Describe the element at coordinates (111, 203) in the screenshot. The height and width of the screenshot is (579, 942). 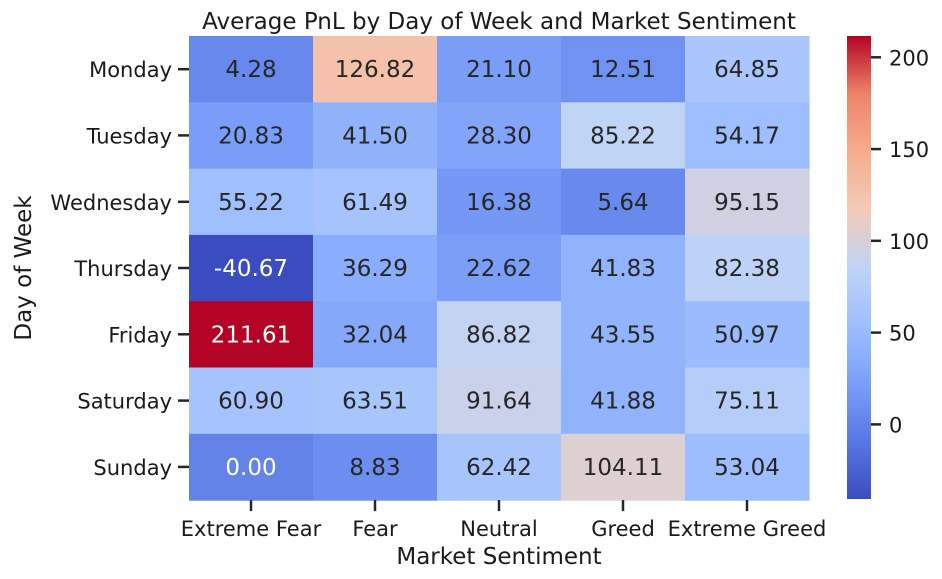
I see `y-tick-label: Wednesday` at that location.